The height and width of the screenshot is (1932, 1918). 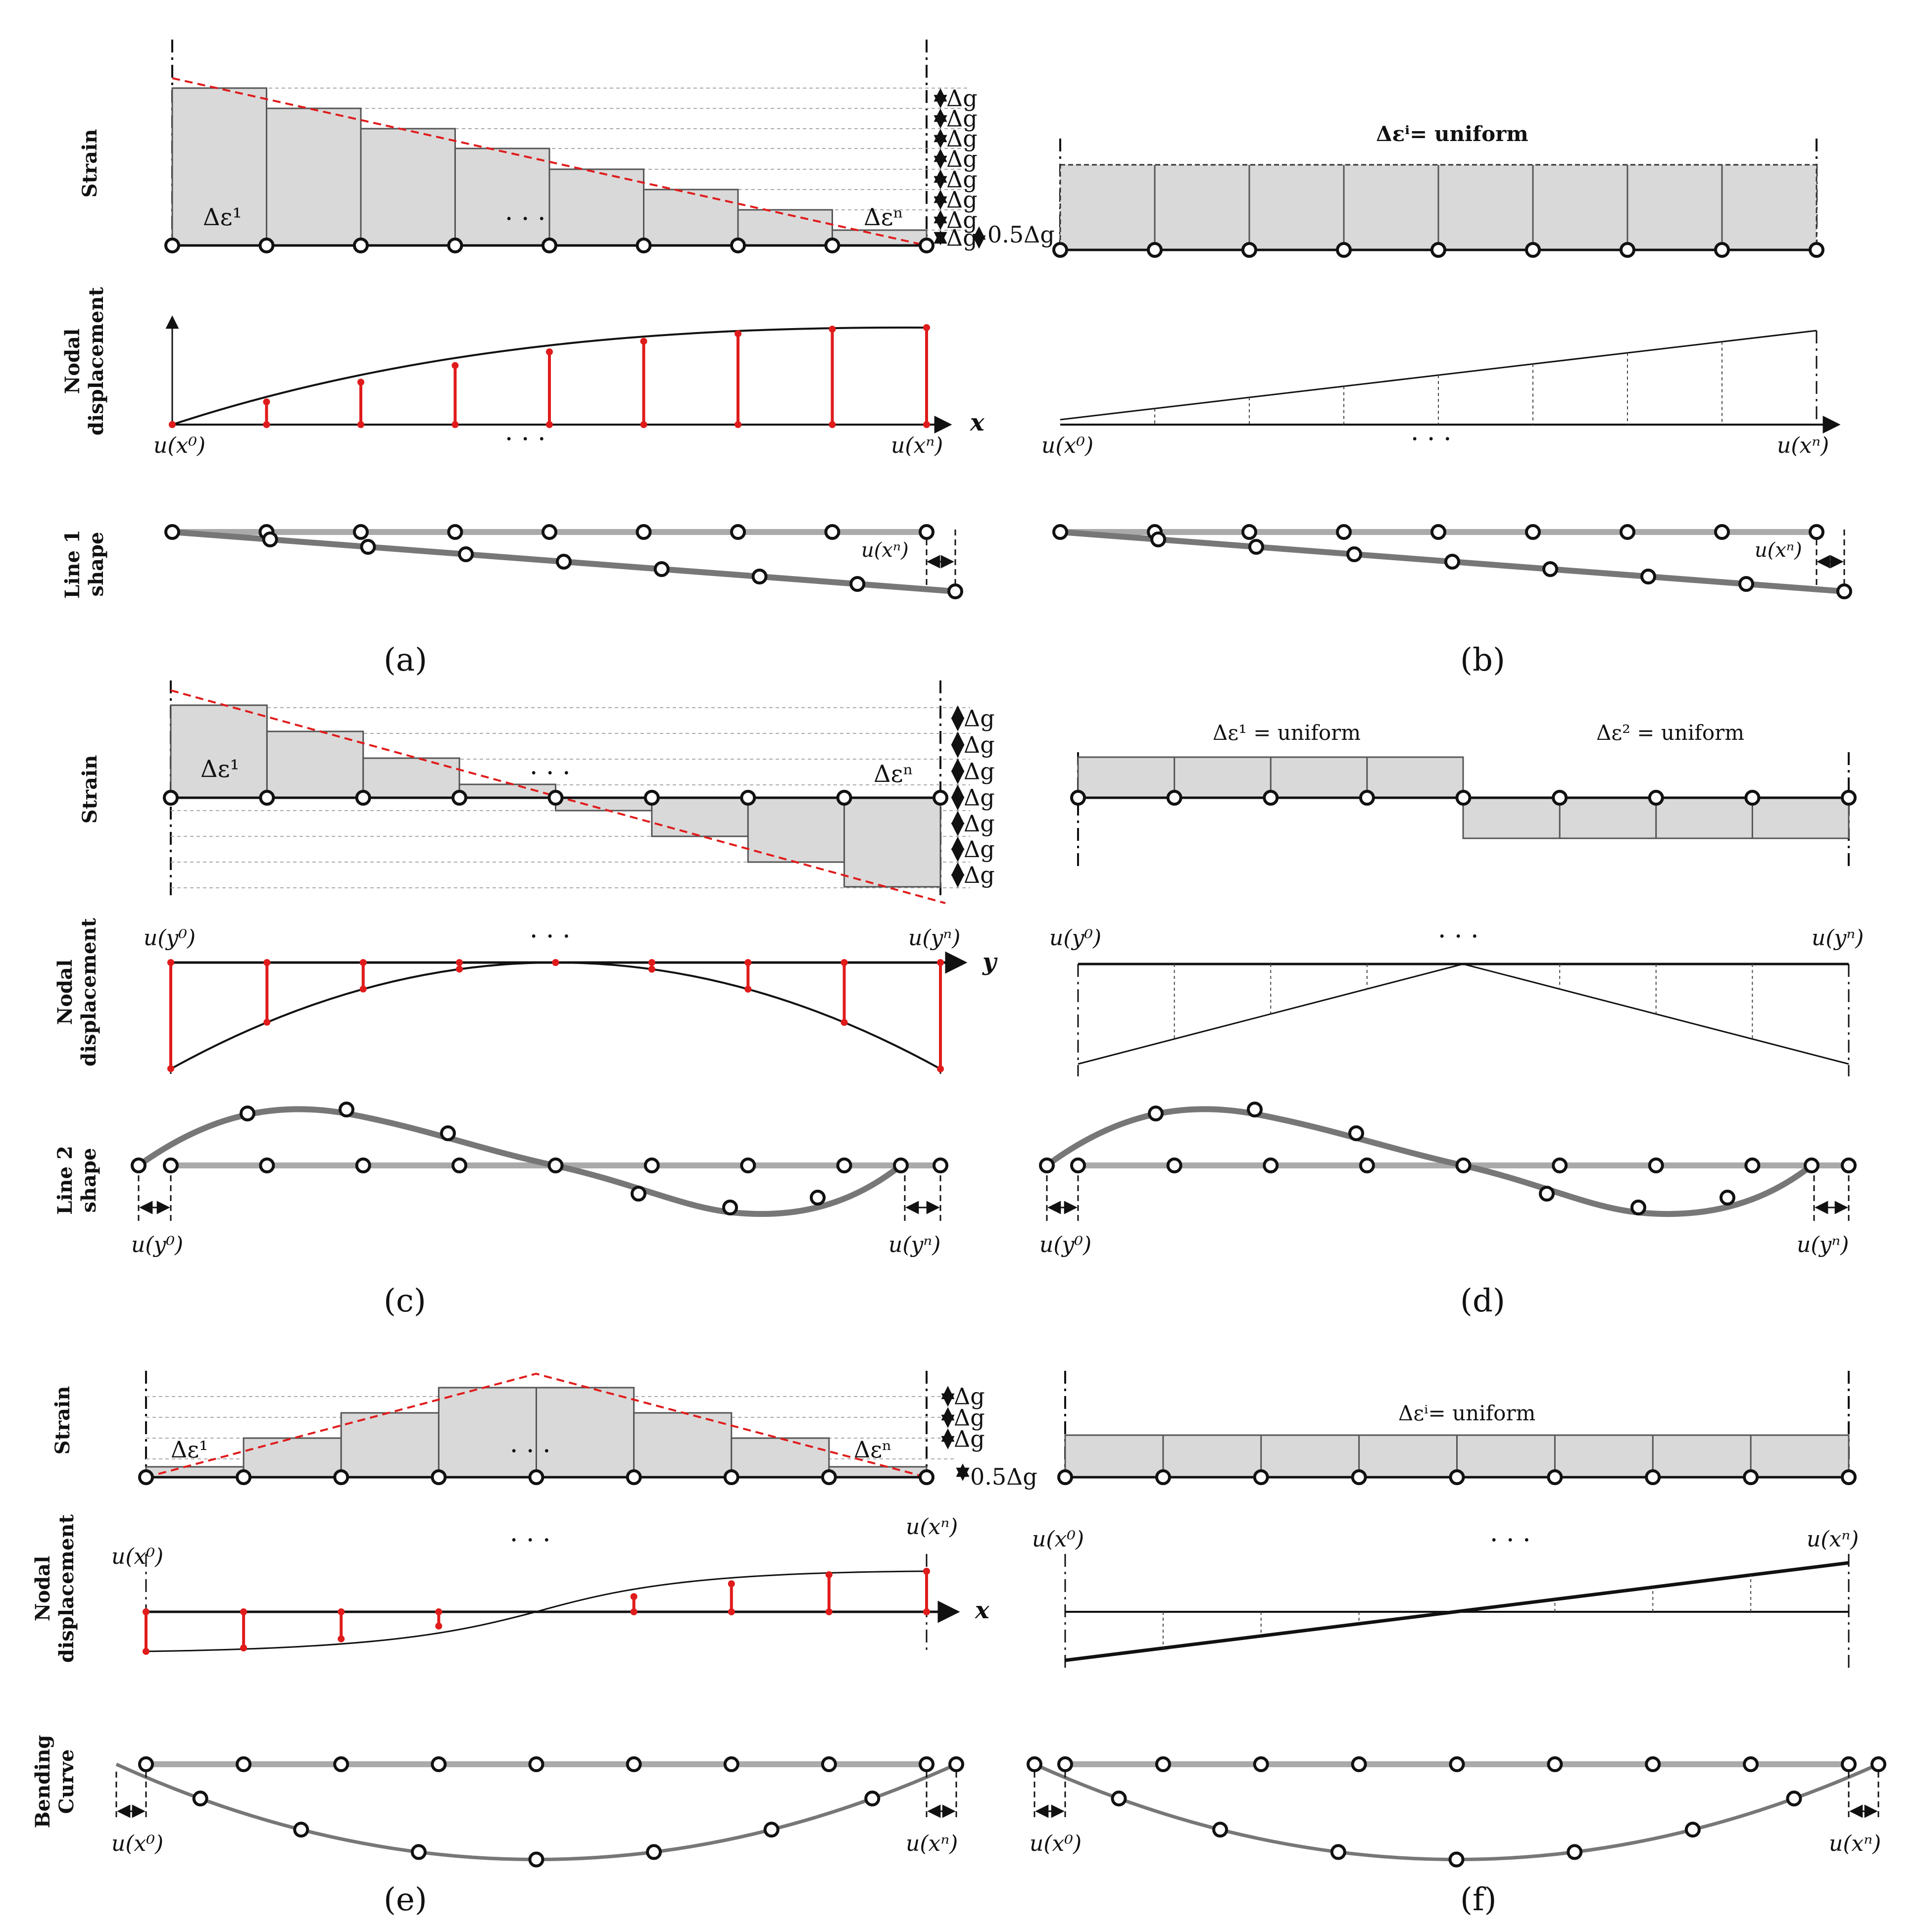 I want to click on panel-label-e: (e), so click(x=405, y=1900).